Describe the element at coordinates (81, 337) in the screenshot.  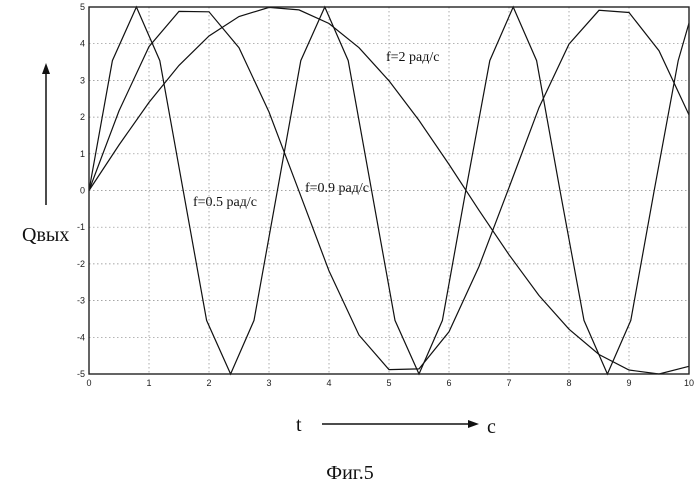
I see `y-tick-label: -4` at that location.